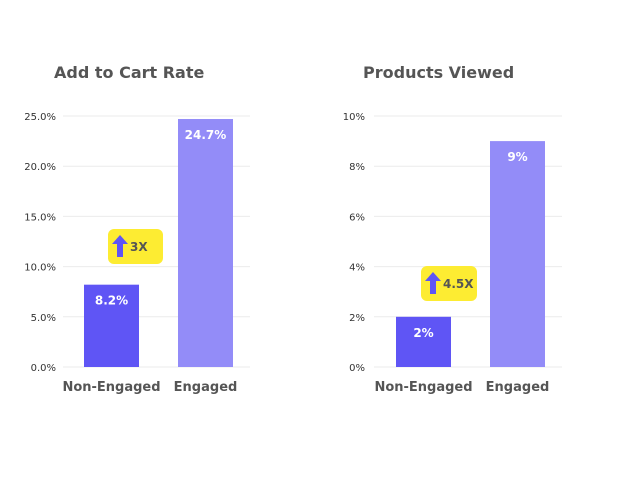 This screenshot has width=618, height=496. What do you see at coordinates (40, 217) in the screenshot?
I see `y-tick-label: 15.0%` at bounding box center [40, 217].